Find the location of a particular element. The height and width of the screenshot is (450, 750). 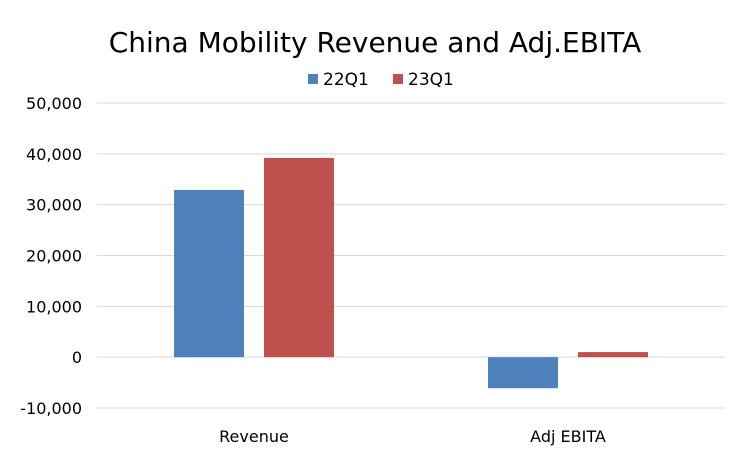

y-tick-label: 0 is located at coordinates (77, 357).